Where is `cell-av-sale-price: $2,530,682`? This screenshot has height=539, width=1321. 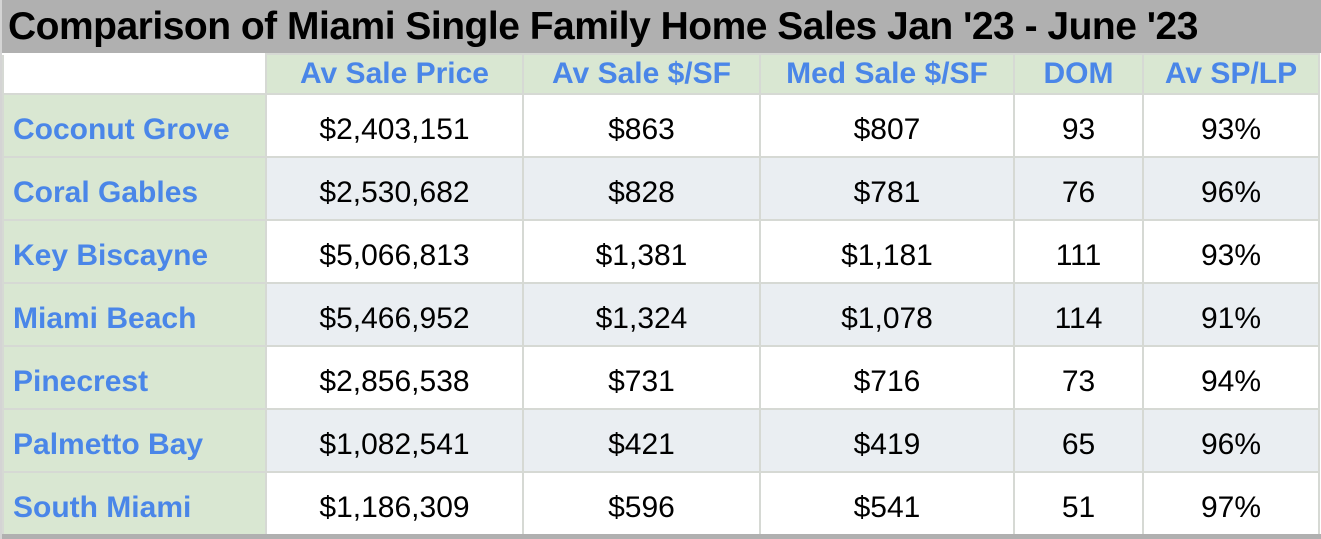
cell-av-sale-price: $2,530,682 is located at coordinates (394, 188).